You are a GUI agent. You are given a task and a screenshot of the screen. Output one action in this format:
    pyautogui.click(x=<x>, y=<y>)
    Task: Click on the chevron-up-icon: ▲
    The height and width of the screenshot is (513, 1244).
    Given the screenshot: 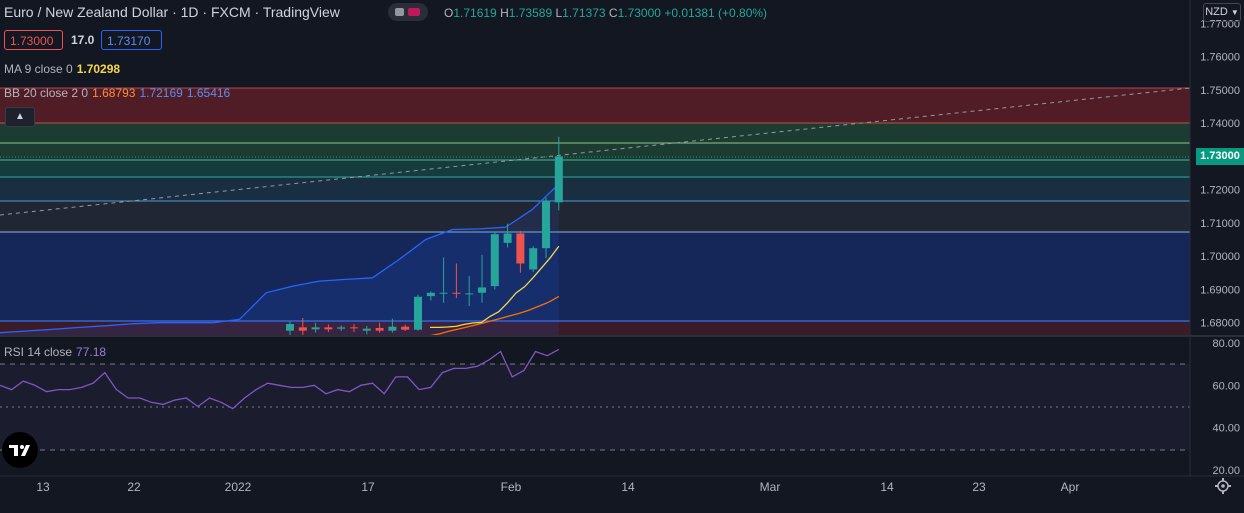 What is the action you would take?
    pyautogui.click(x=20, y=116)
    